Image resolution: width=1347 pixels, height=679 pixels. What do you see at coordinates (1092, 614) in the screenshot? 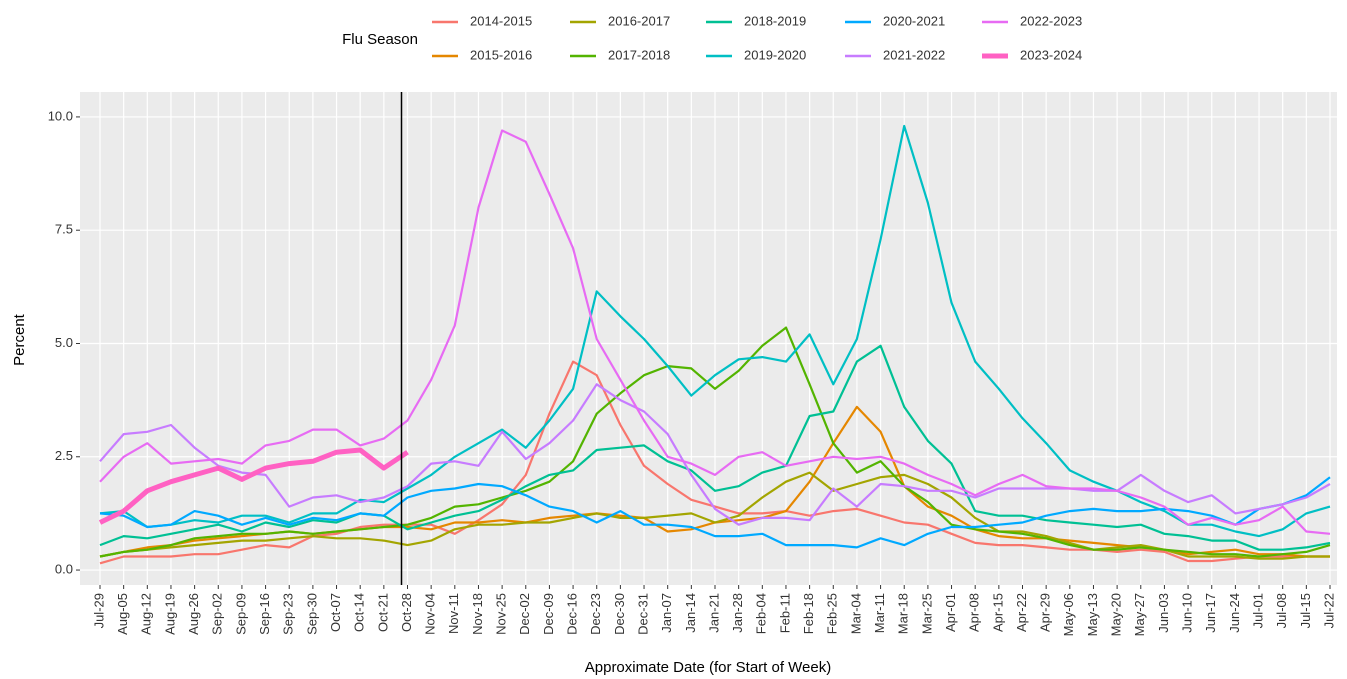
I see `x-tick-label: May-13` at bounding box center [1092, 614].